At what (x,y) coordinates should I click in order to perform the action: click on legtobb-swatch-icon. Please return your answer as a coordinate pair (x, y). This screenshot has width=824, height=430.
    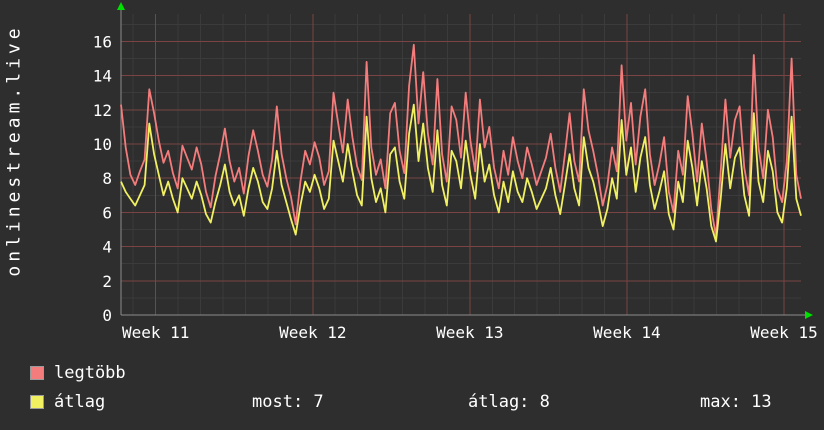
    Looking at the image, I should click on (37, 373).